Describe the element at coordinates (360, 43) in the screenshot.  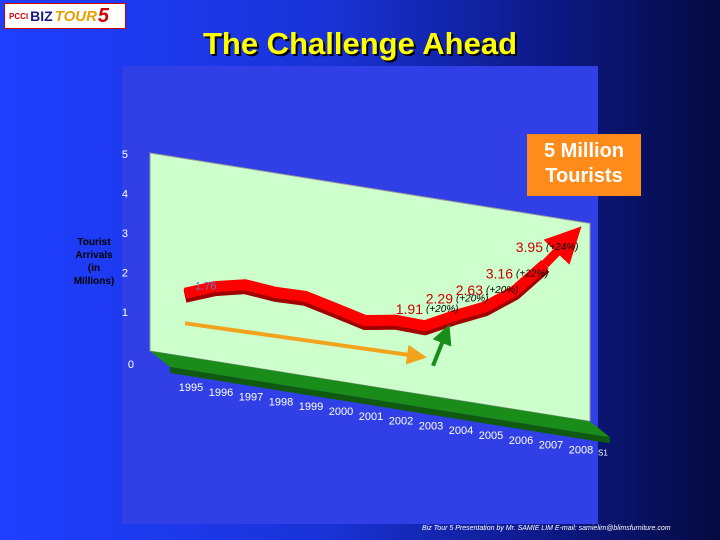
I see `slide-title: The Challenge Ahead` at that location.